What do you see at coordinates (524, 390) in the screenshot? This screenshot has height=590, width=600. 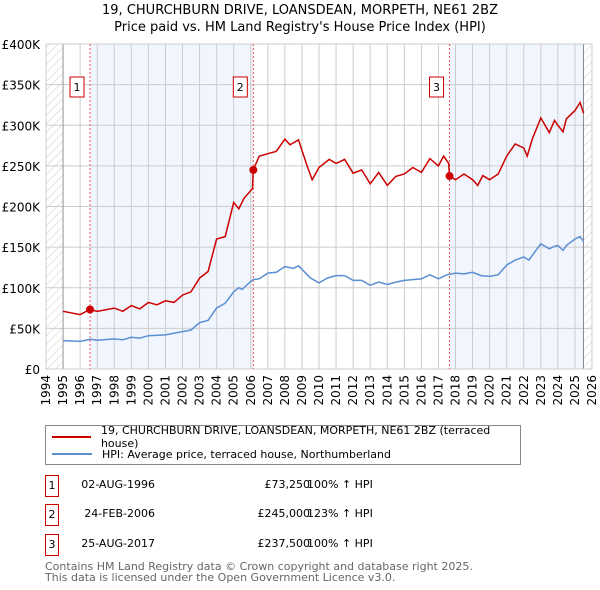 I see `x-tick-label: 2022` at bounding box center [524, 390].